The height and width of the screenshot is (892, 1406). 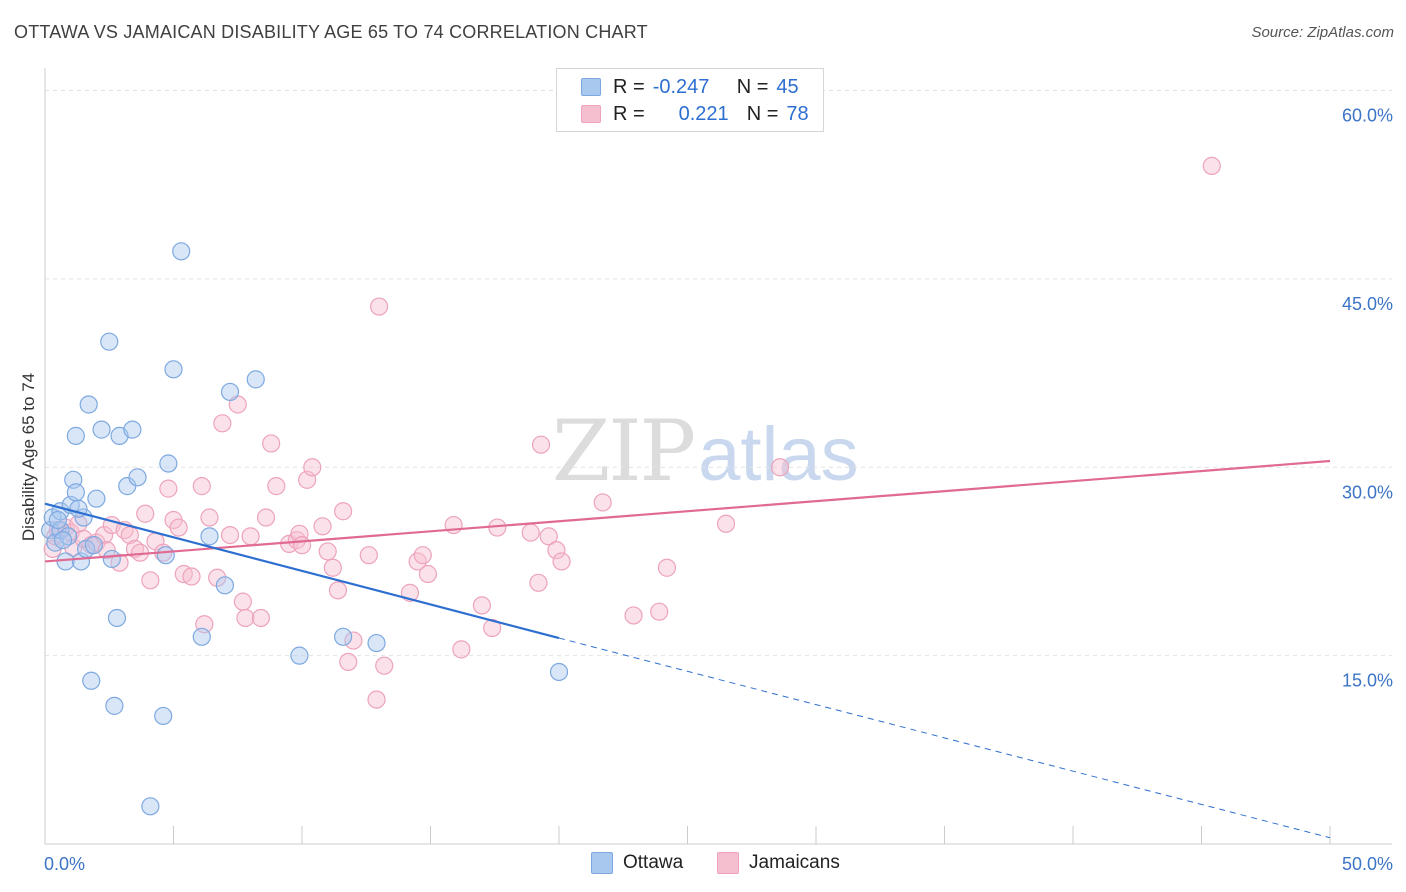 What do you see at coordinates (703, 113) in the screenshot?
I see `jamaicans-r-value: 0.221` at bounding box center [703, 113].